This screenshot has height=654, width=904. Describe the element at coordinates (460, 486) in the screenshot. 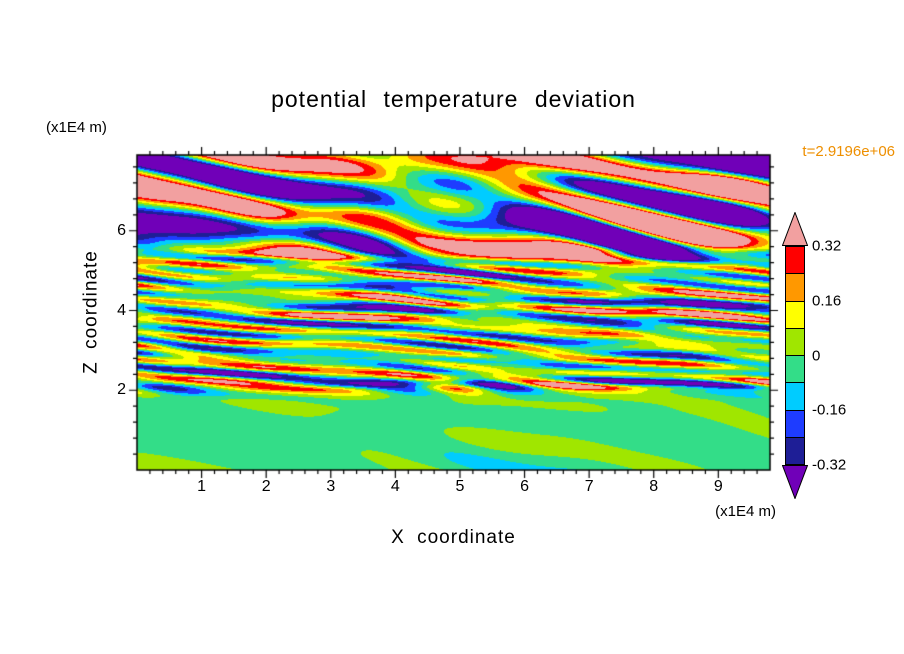

I see `x-tick-label: 5` at that location.